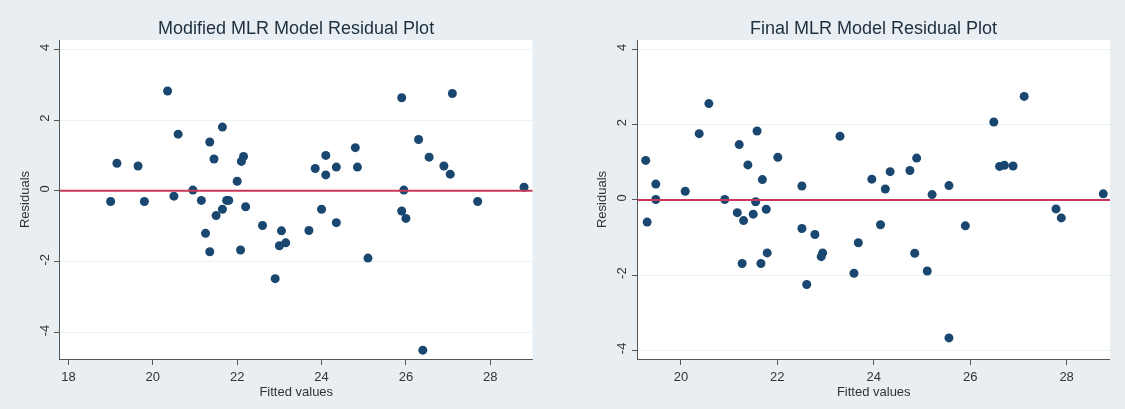 The height and width of the screenshot is (409, 1125). What do you see at coordinates (68, 376) in the screenshot?
I see `x-tick-label: 18` at bounding box center [68, 376].